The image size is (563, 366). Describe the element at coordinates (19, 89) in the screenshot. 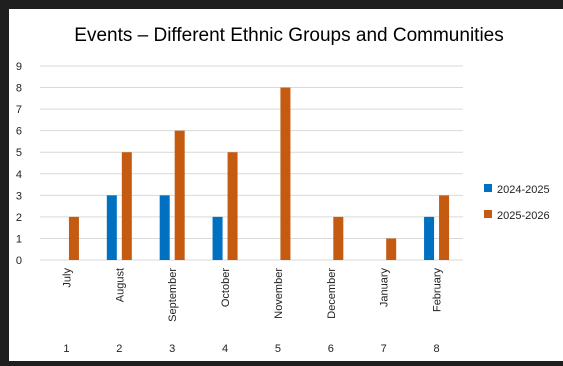

I see `y-tick-label: 8` at that location.